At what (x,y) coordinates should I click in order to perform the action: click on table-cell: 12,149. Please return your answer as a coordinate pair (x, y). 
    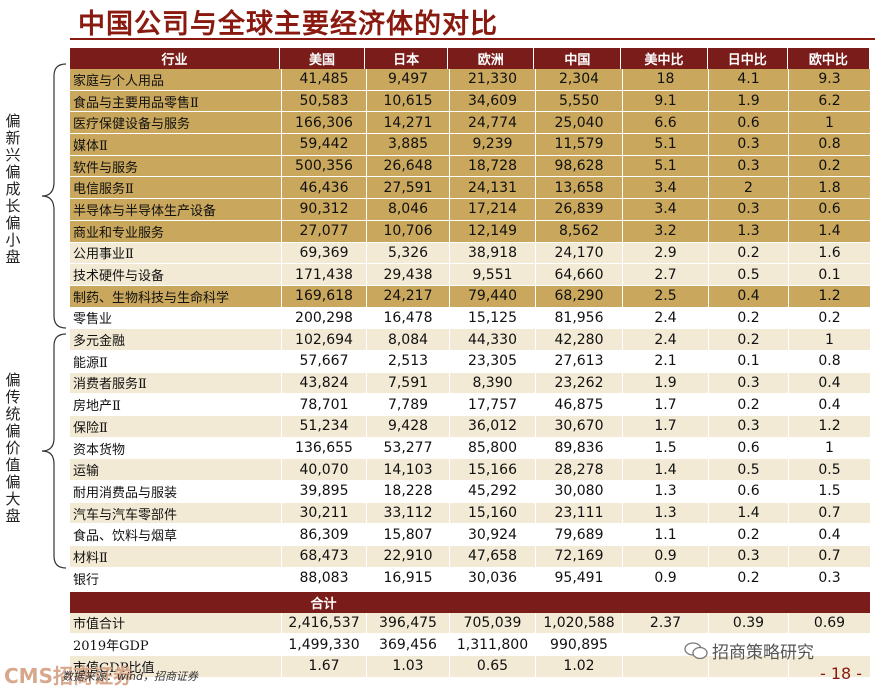
    Looking at the image, I should click on (492, 231).